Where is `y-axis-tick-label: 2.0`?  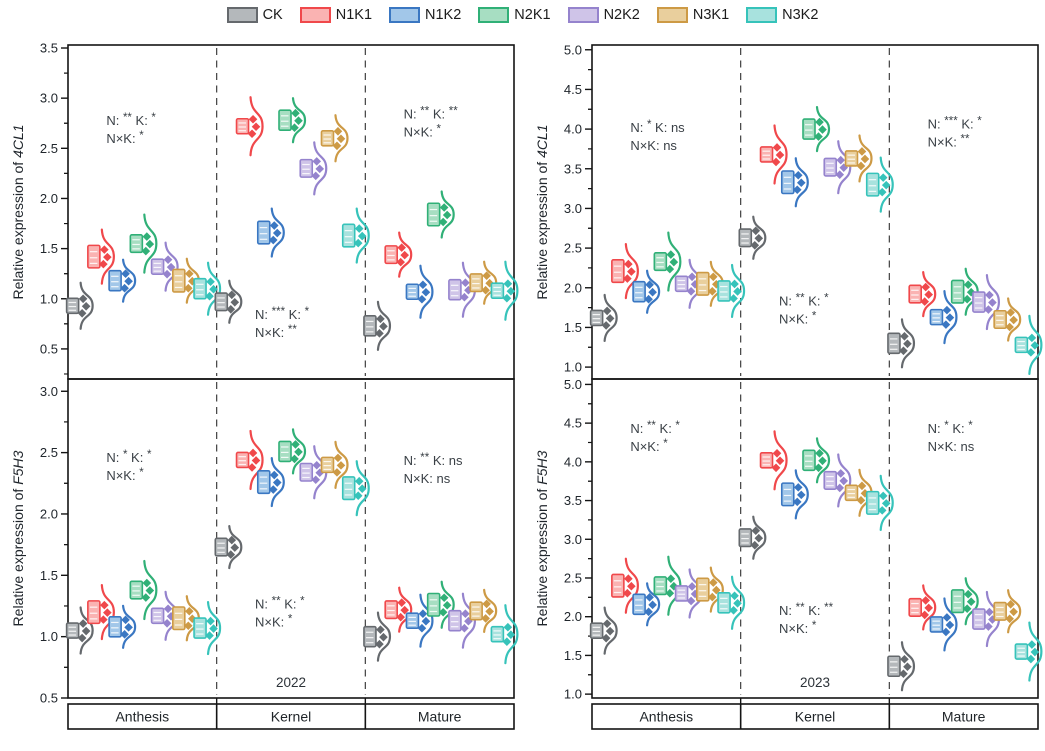
y-axis-tick-label: 2.0 is located at coordinates (49, 513).